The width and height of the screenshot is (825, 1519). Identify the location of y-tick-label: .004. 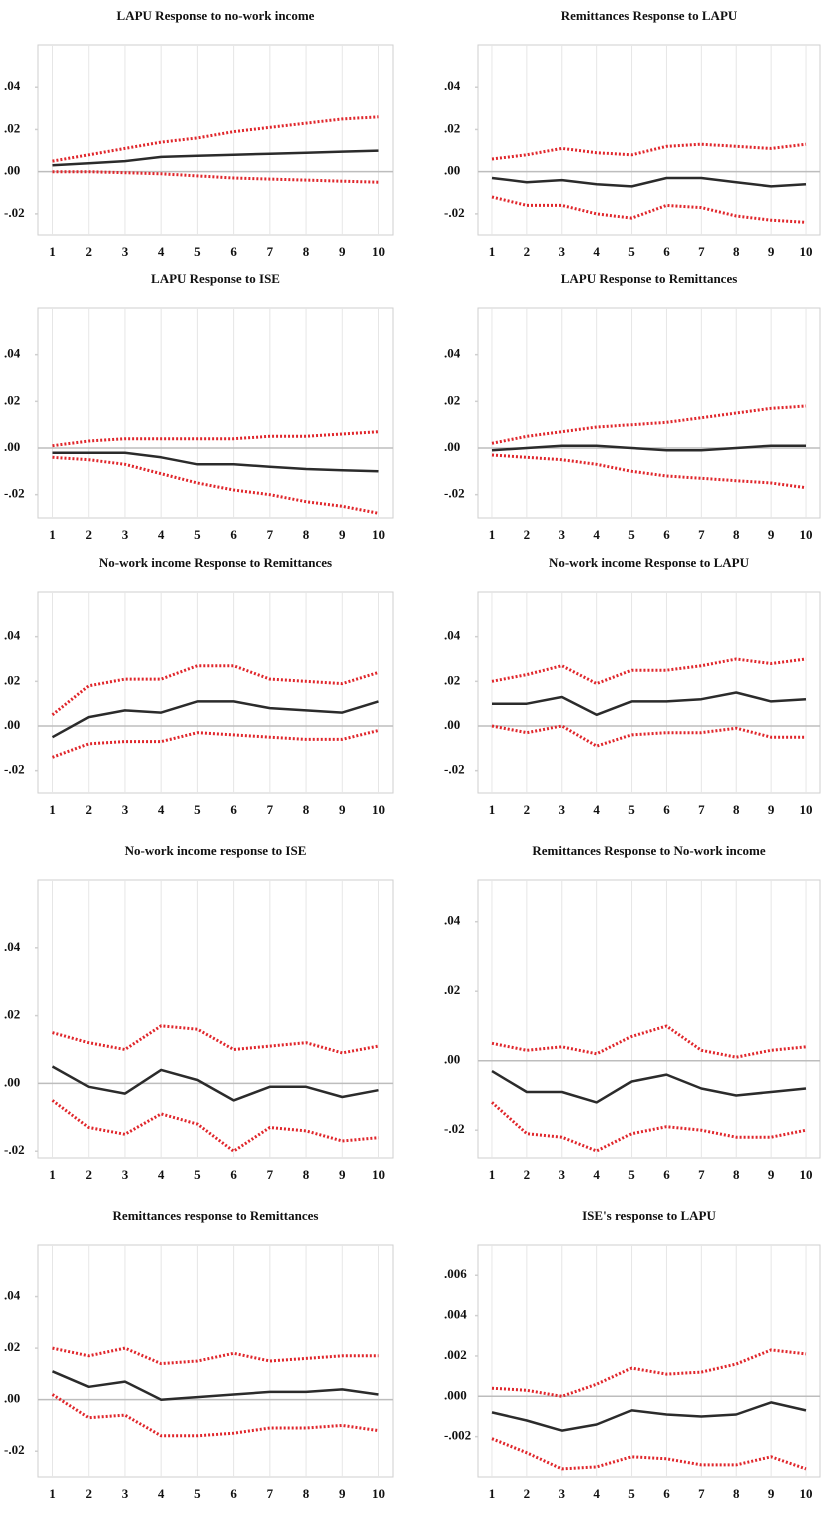
(455, 1314).